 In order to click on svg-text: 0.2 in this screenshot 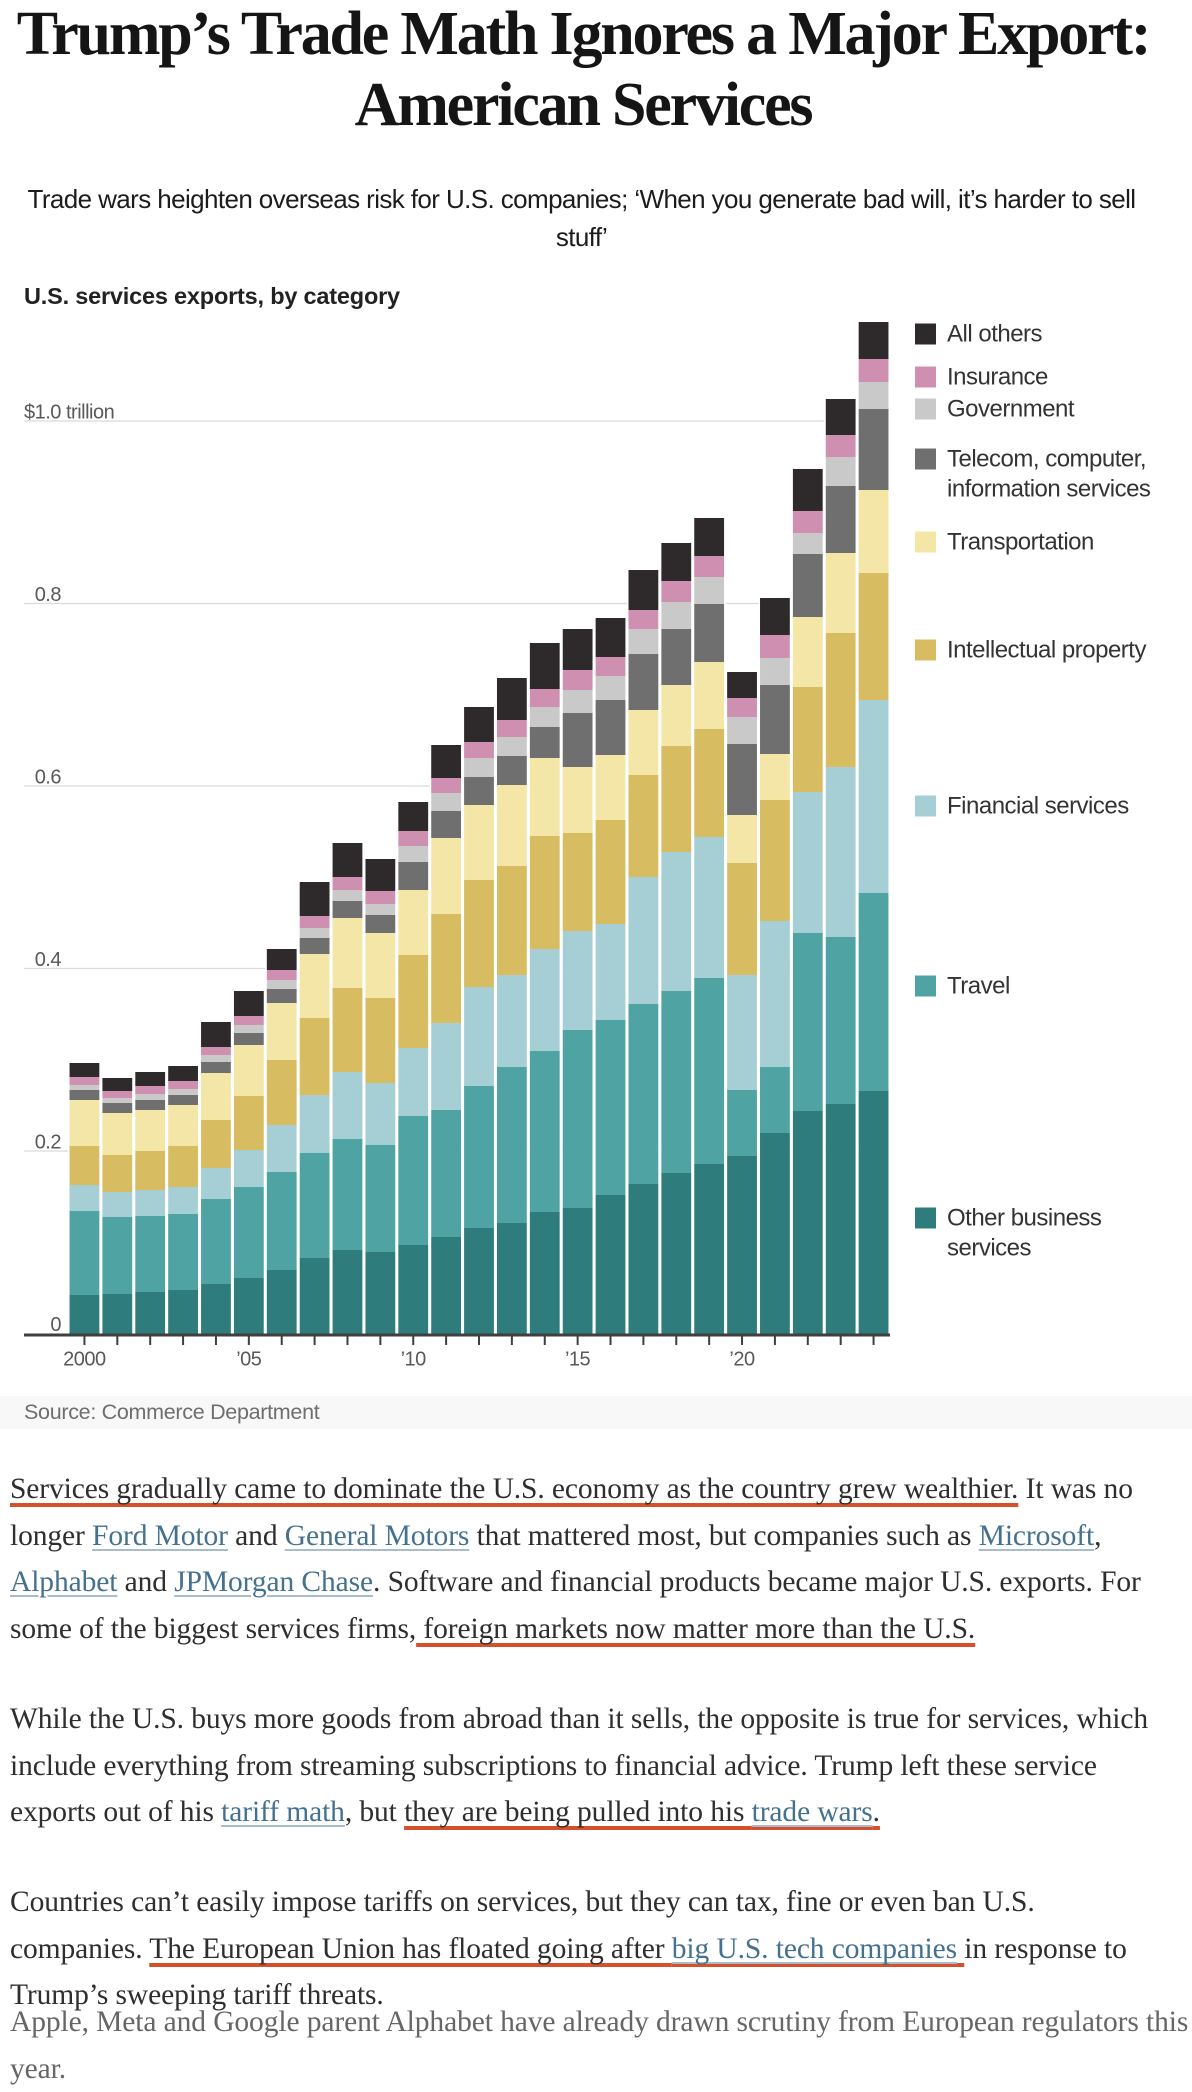, I will do `click(48, 1143)`.